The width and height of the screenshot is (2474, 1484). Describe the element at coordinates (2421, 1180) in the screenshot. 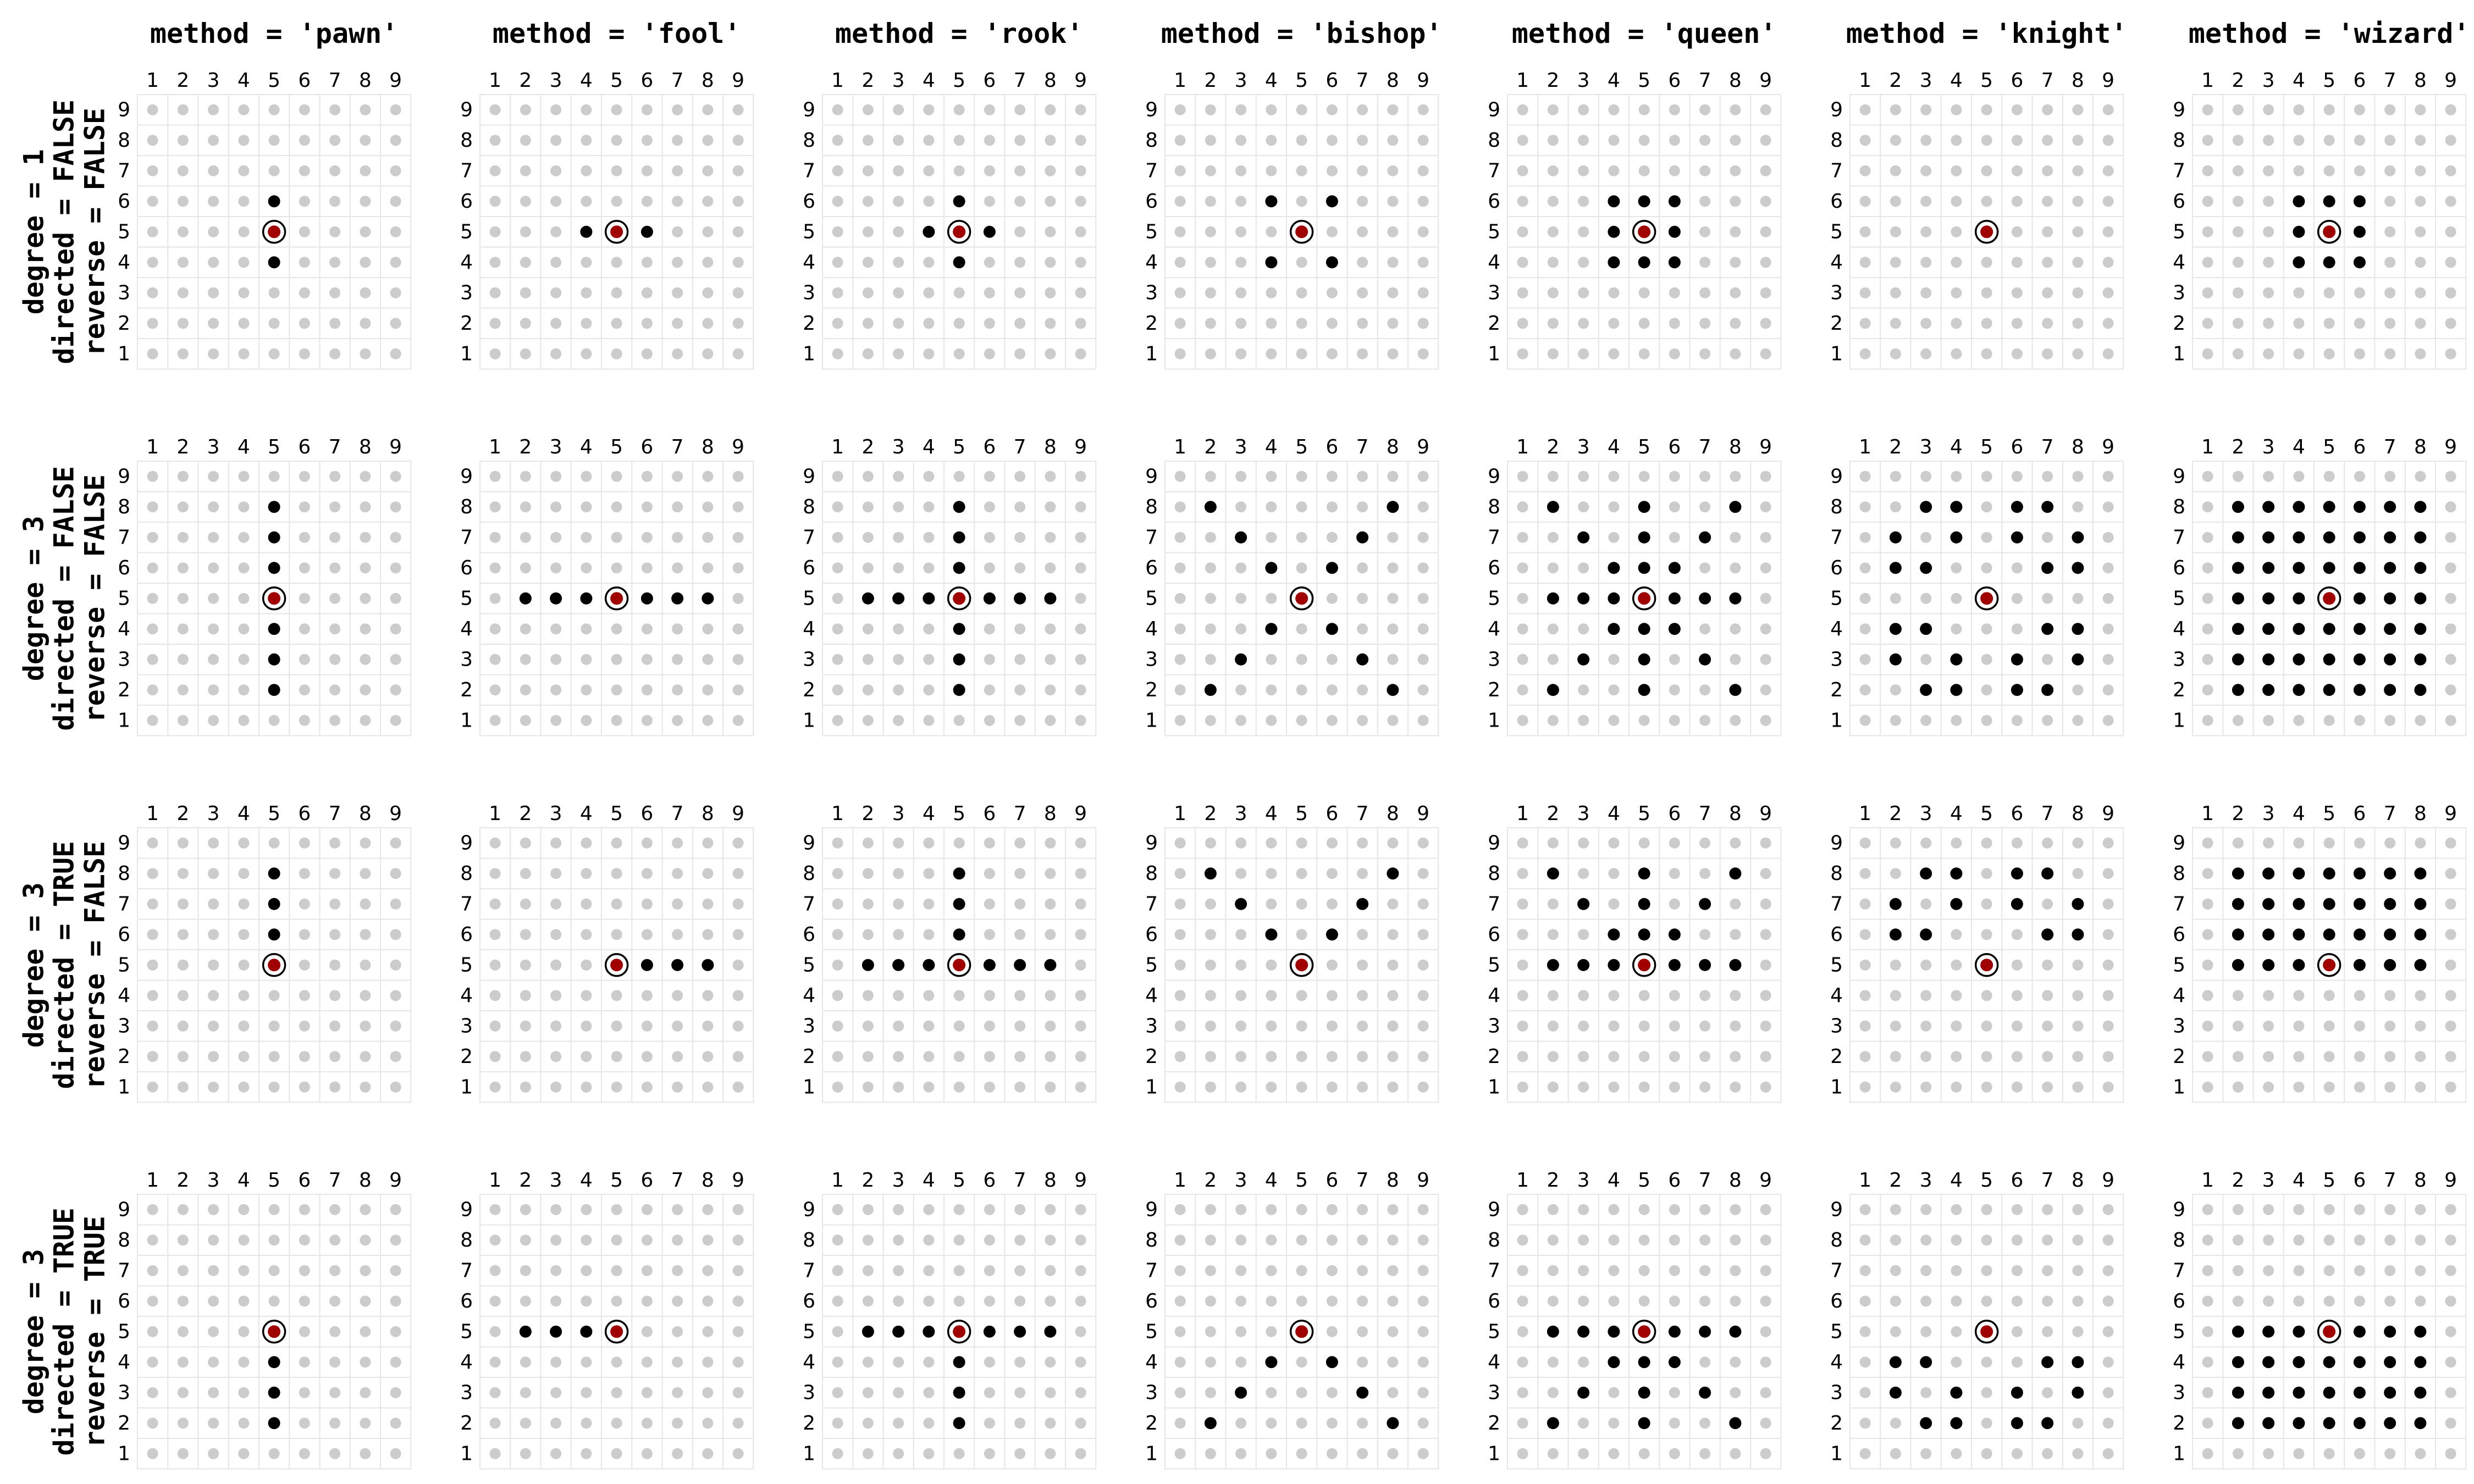

I see `x-tick-label: 8` at that location.